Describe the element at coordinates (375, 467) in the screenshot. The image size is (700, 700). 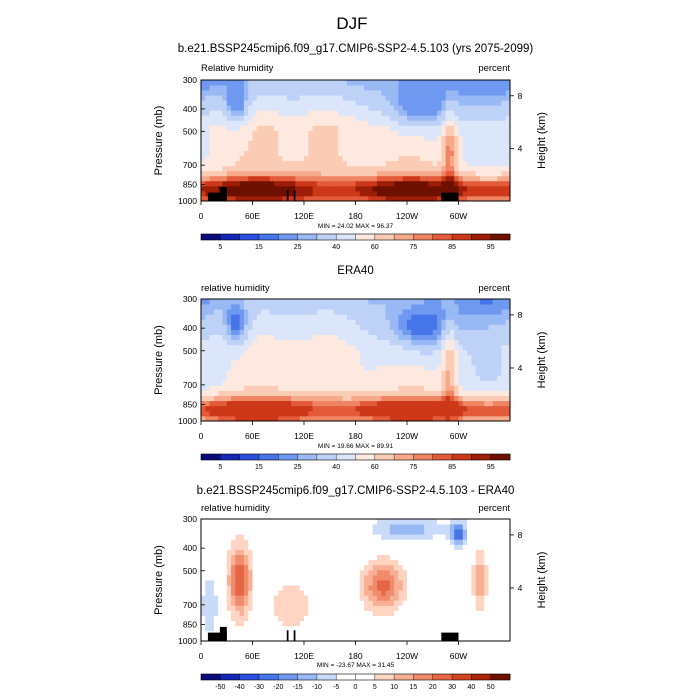
I see `colorbar-label: 60` at that location.